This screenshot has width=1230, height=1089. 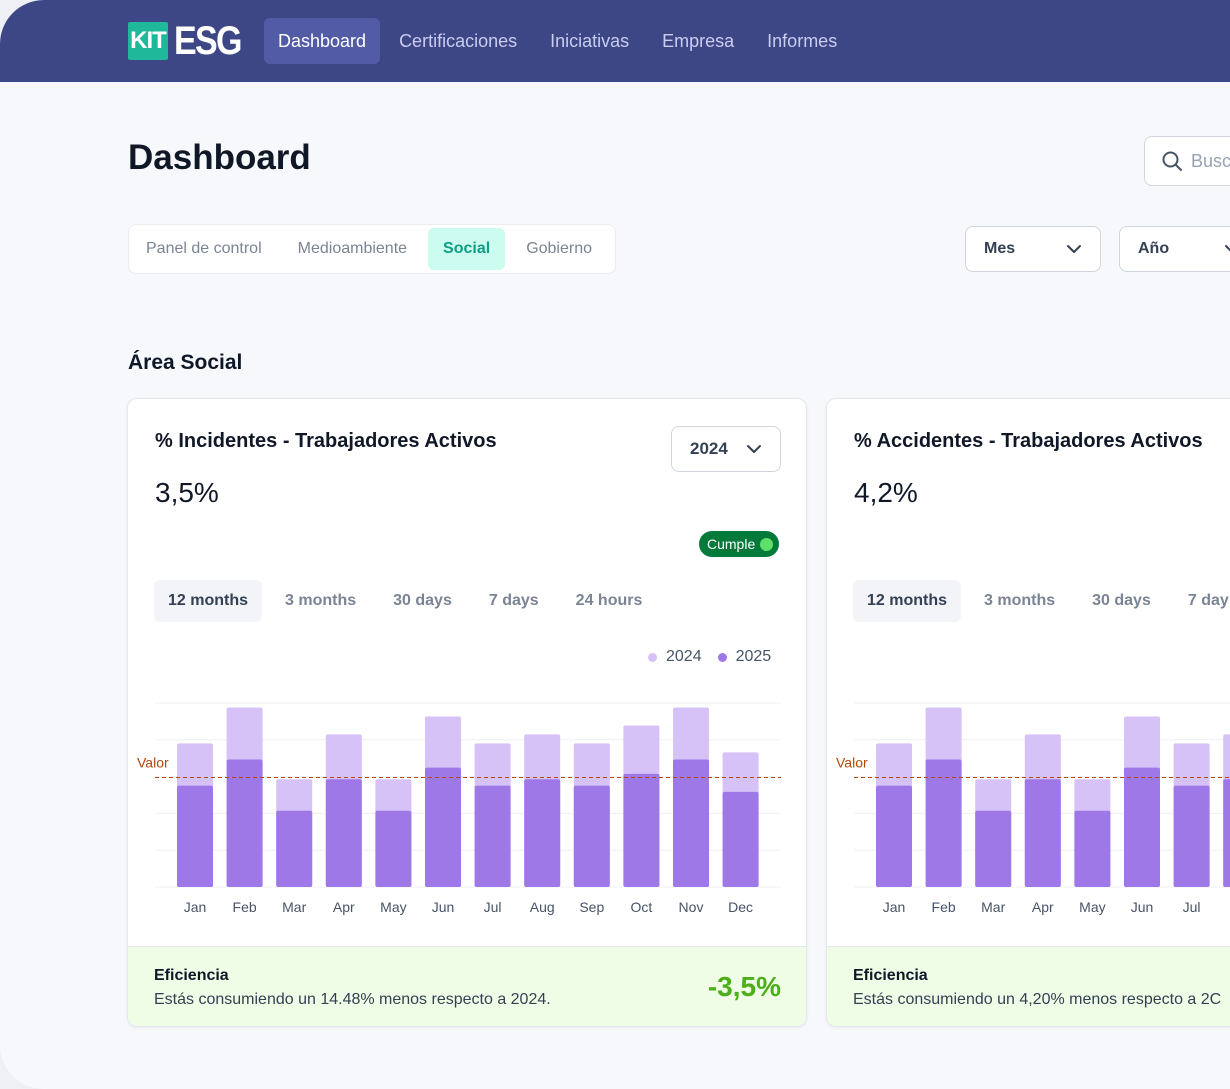 What do you see at coordinates (352, 248) in the screenshot?
I see `tab-medioambiente: Medioambiente` at bounding box center [352, 248].